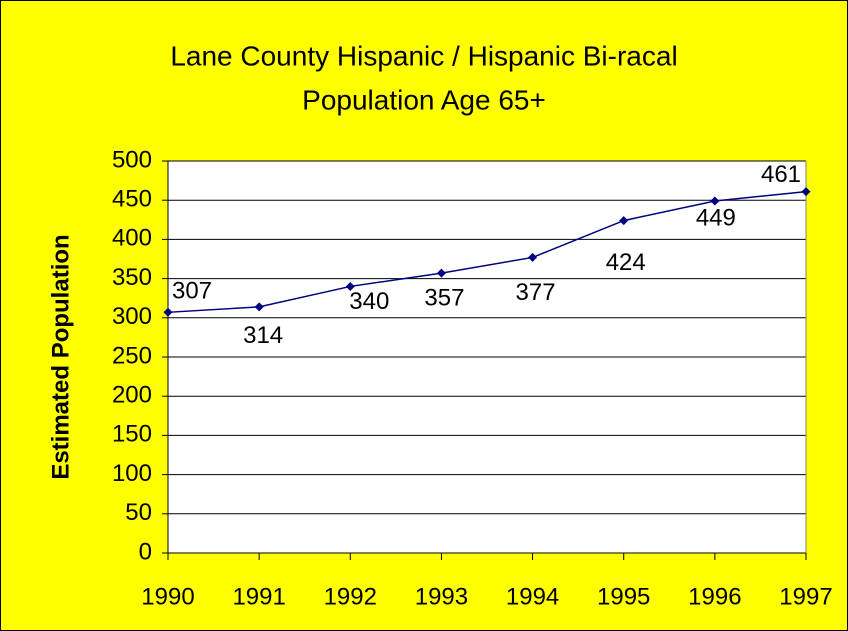 The image size is (848, 631). Describe the element at coordinates (132, 238) in the screenshot. I see `y-tick-label: 400` at that location.